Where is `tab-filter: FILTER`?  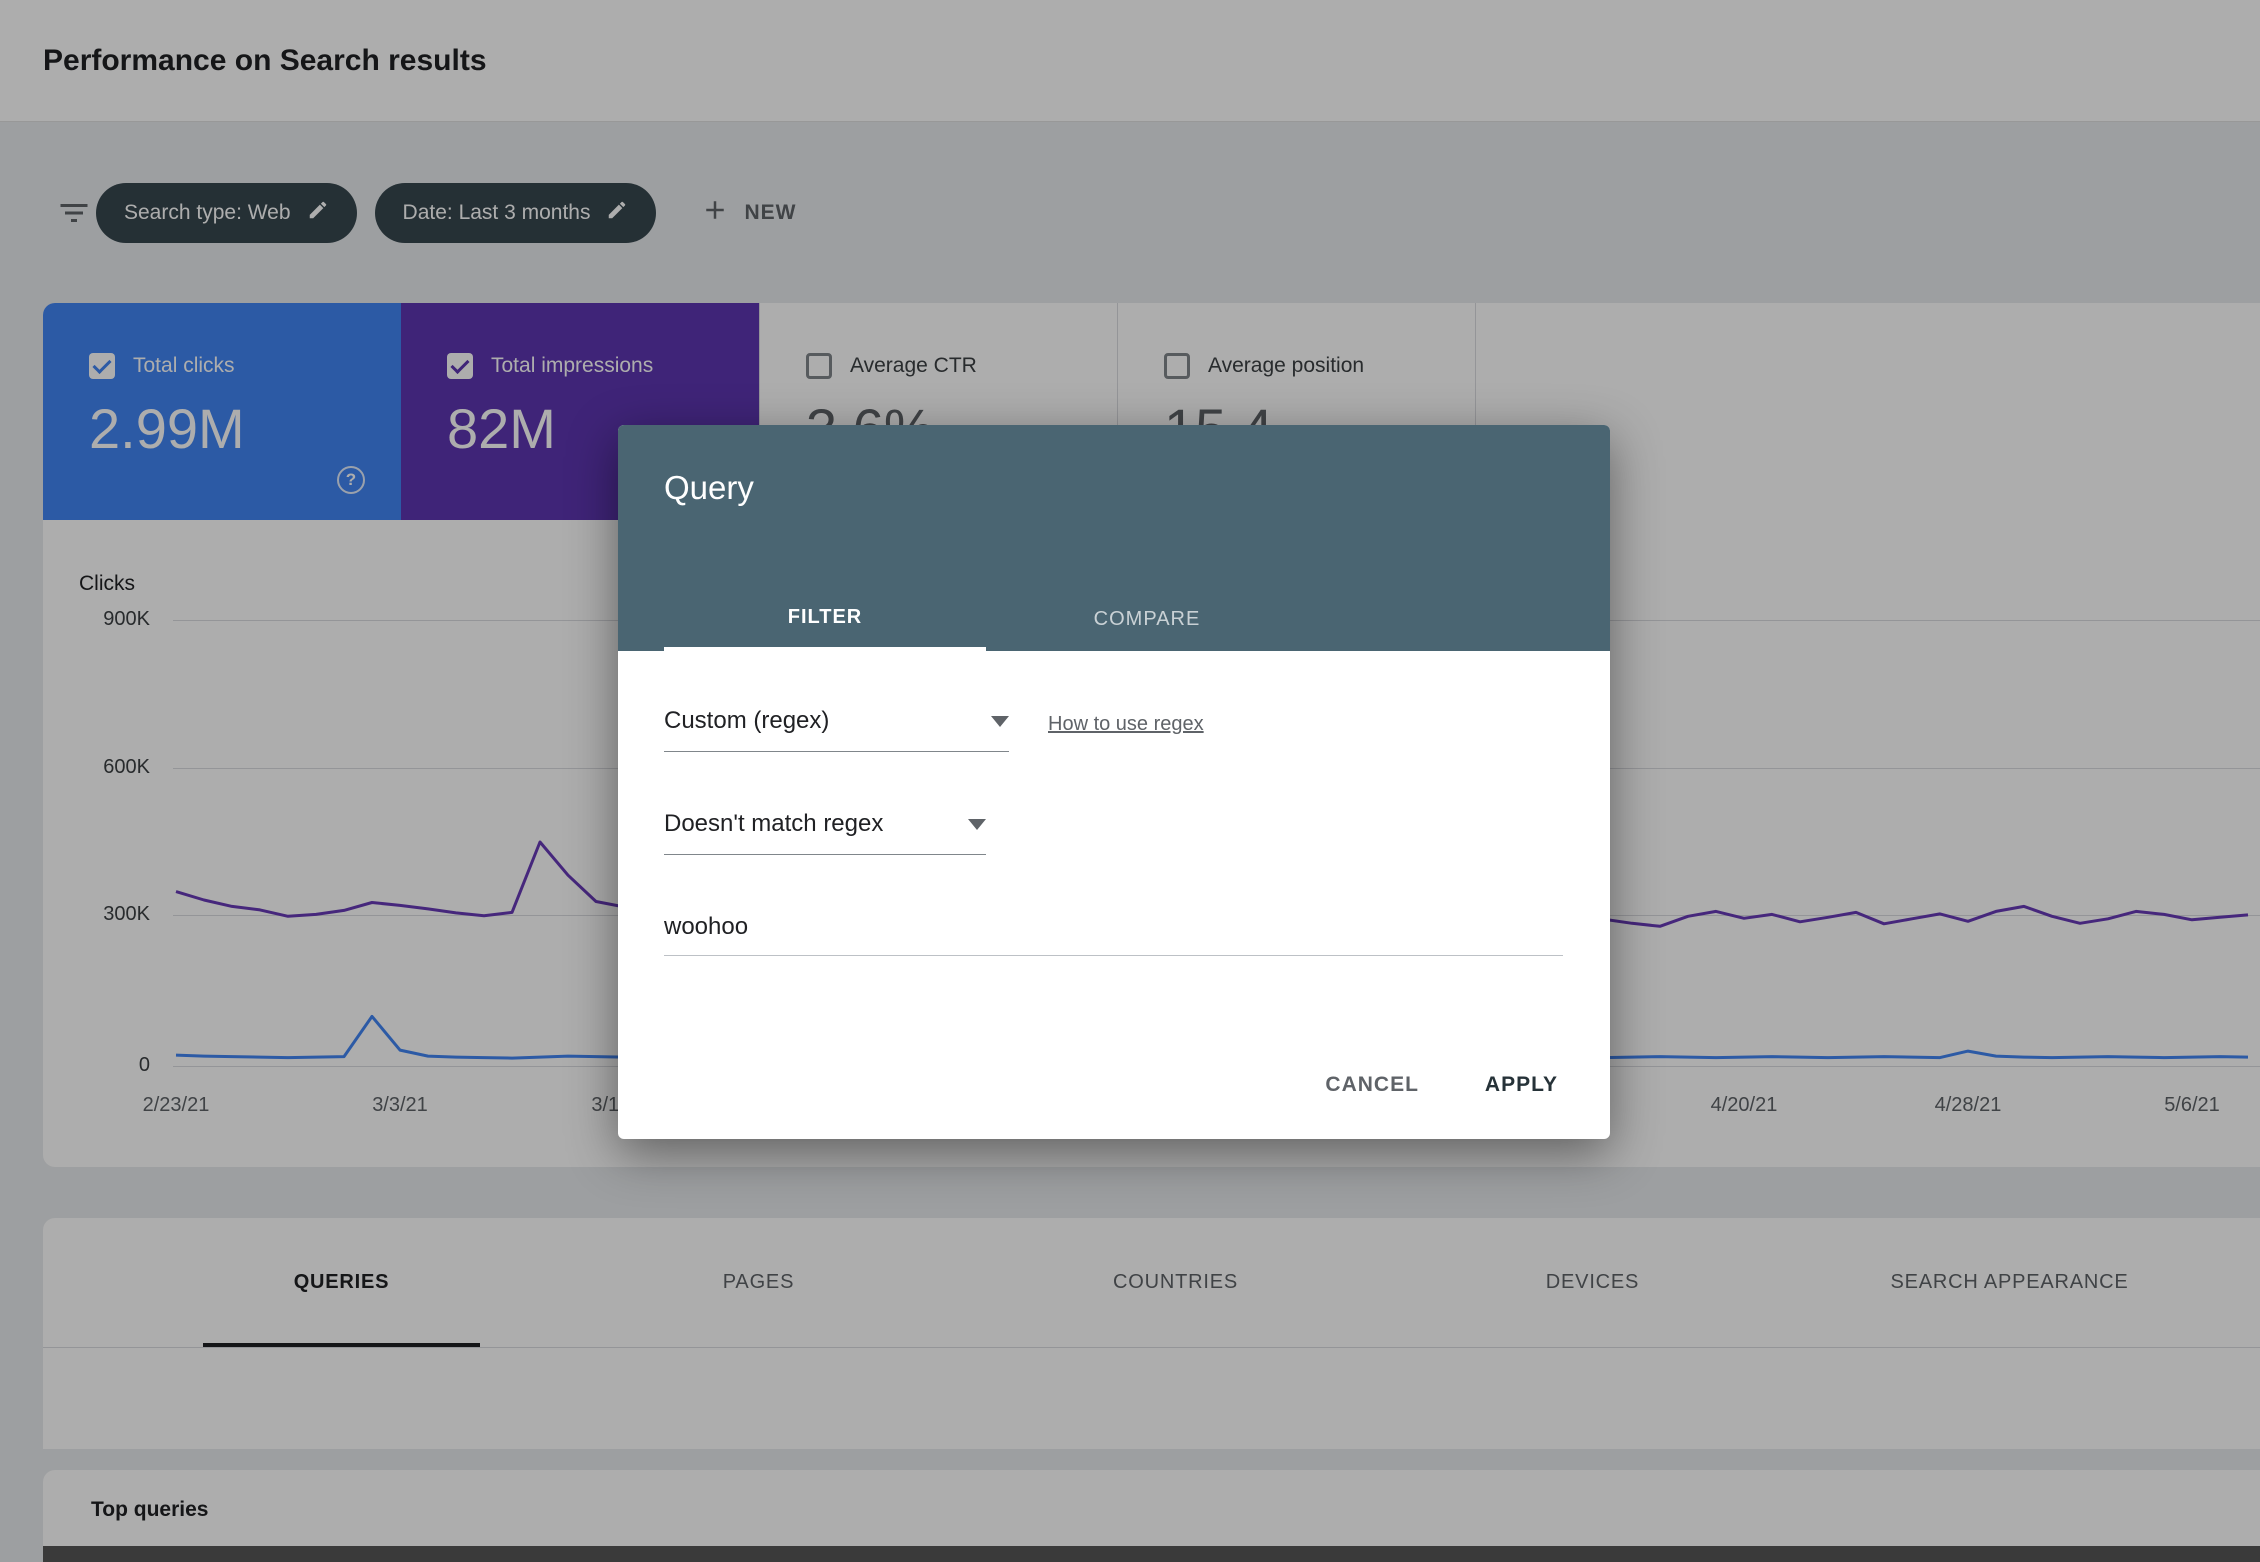
tab-filter: FILTER is located at coordinates (825, 619).